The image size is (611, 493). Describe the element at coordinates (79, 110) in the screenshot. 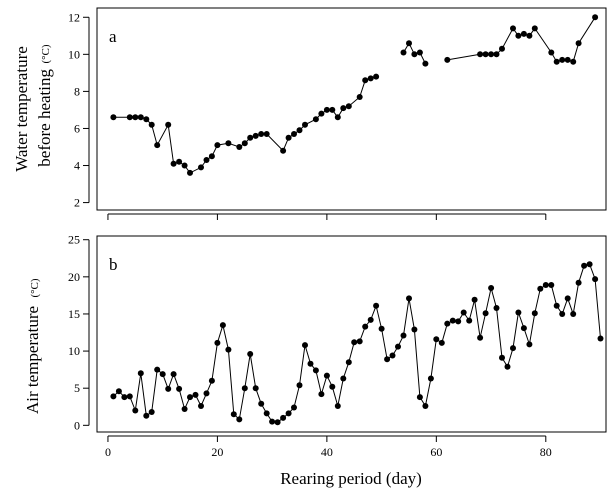

I see `panel-a-y-axis: 2 4 6 8 10 12` at that location.